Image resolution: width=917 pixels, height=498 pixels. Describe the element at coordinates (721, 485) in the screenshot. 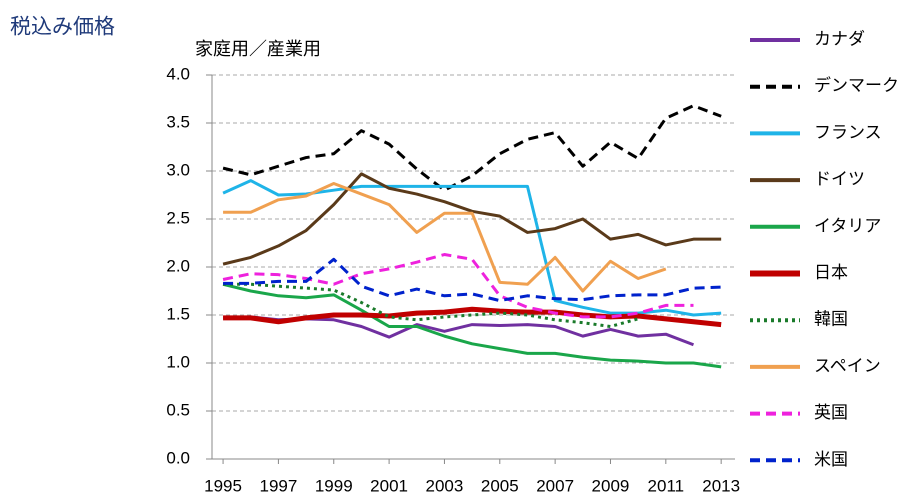

I see `x-tick-label: 2013` at that location.